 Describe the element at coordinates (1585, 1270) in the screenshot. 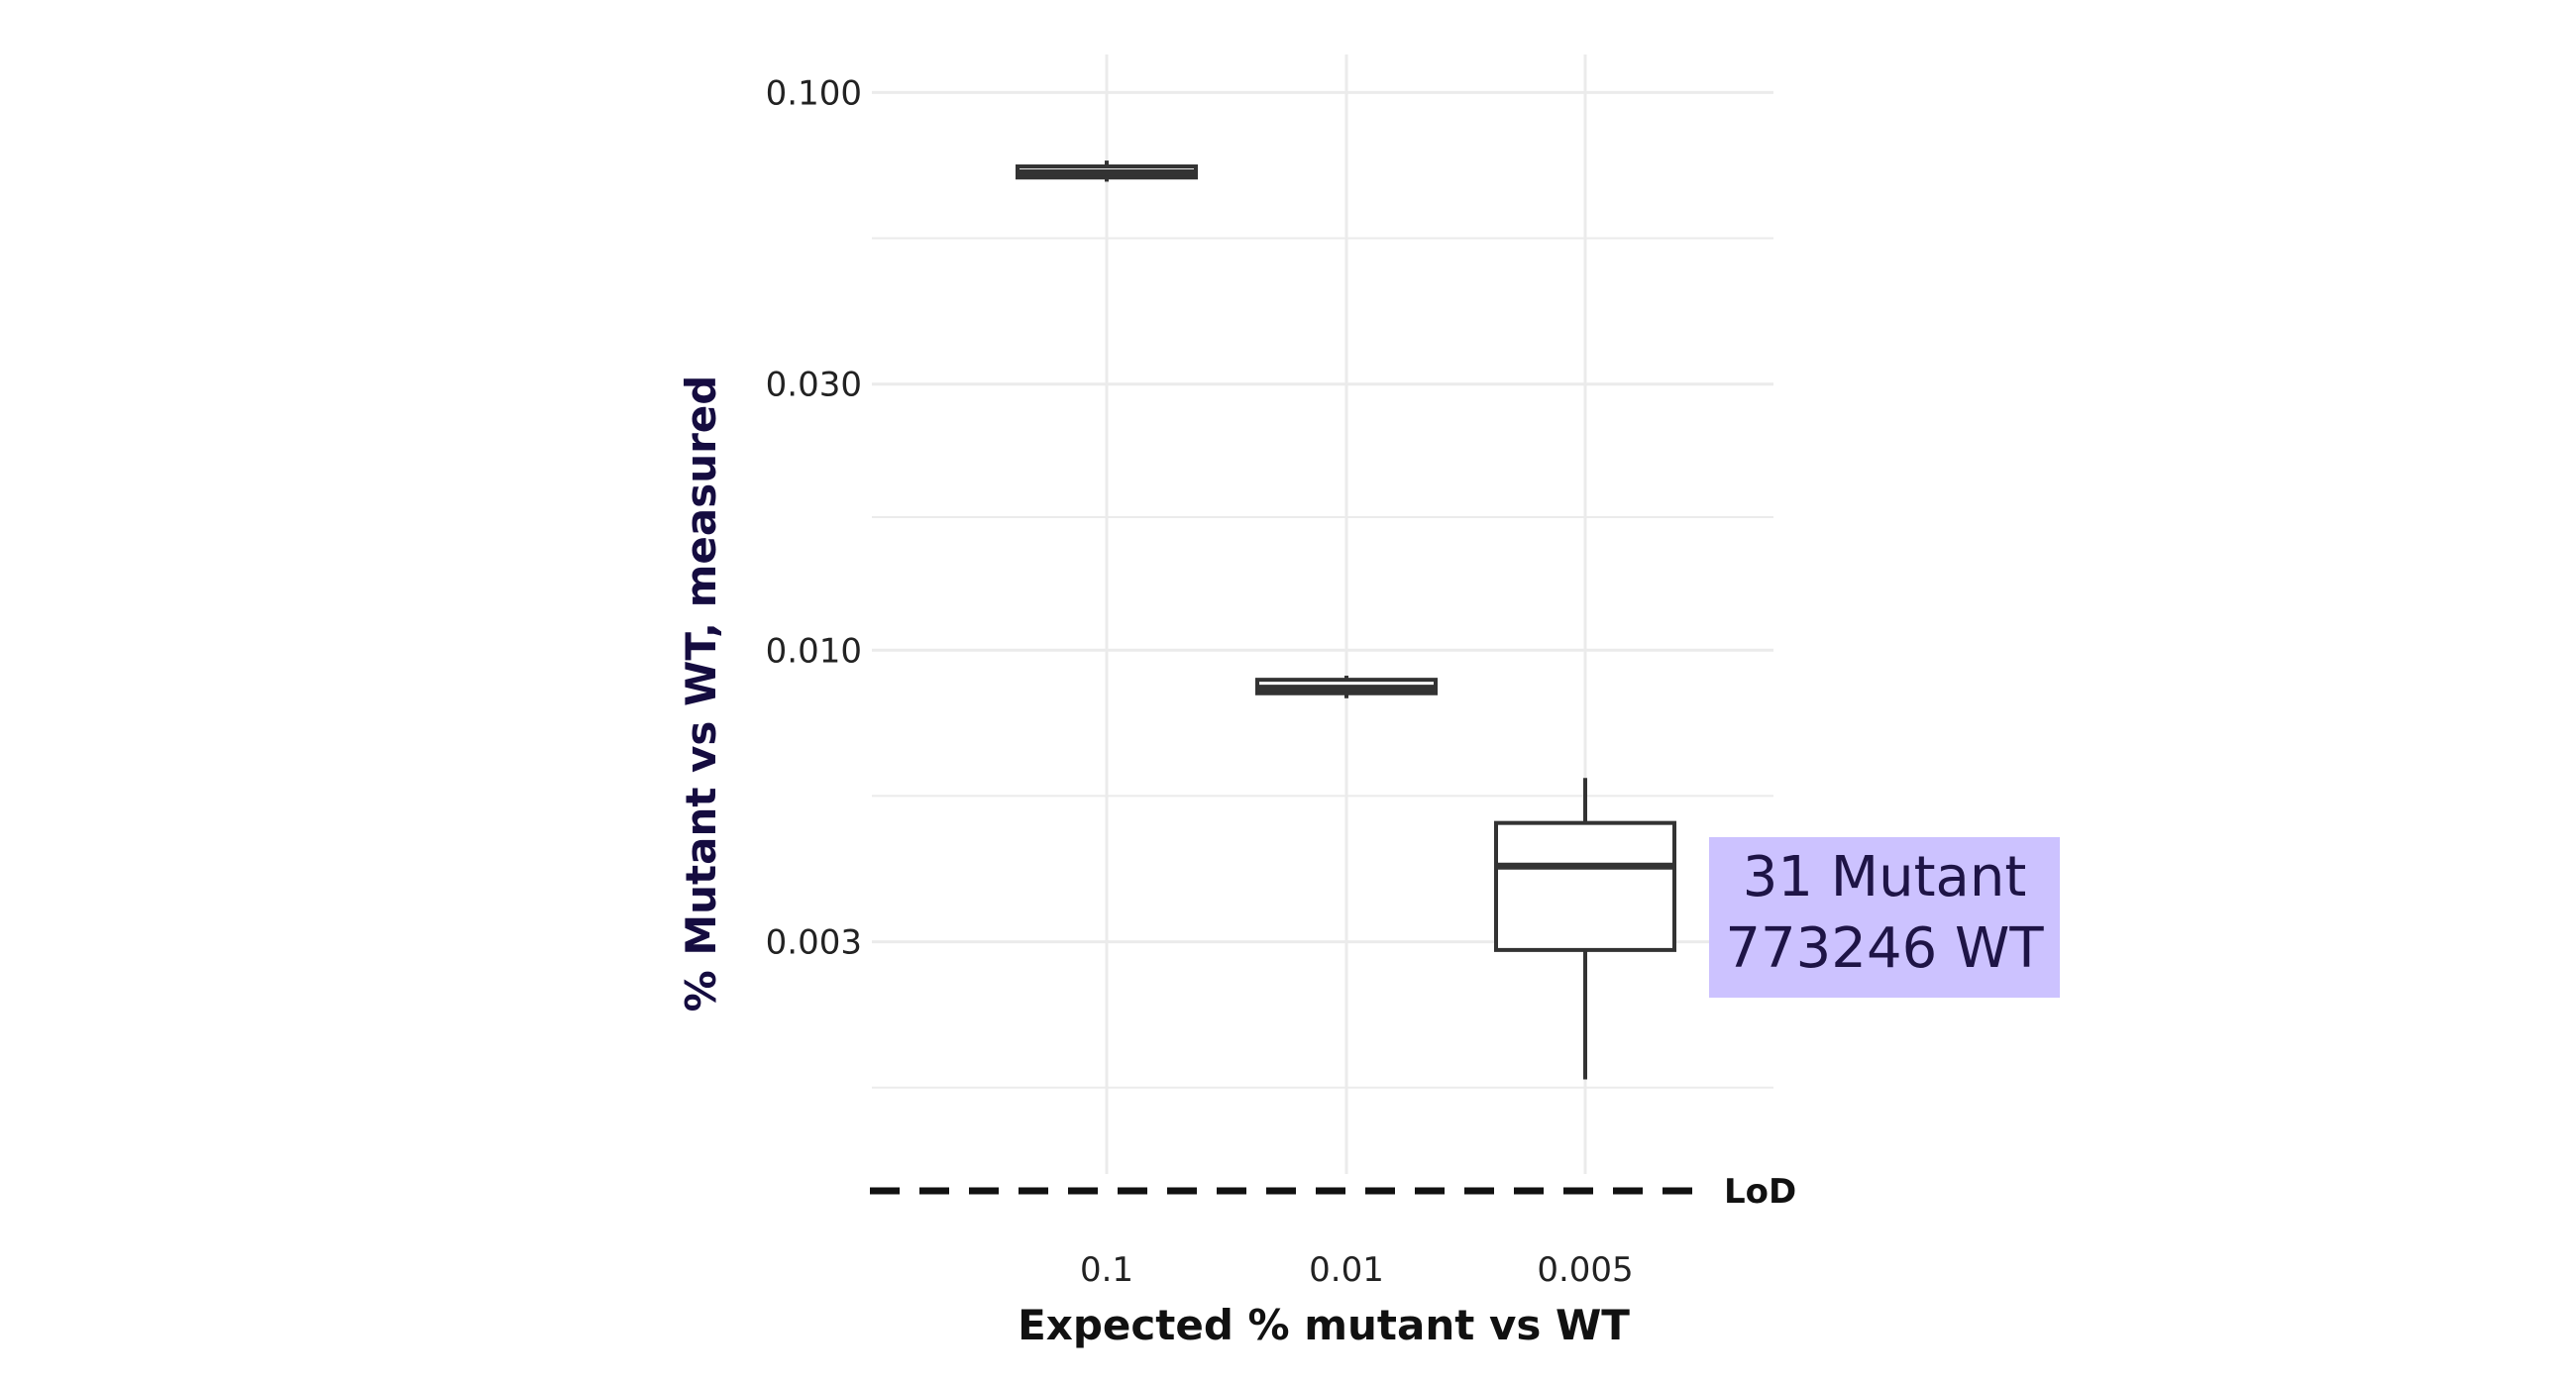

I see `x-tick-label: 0.005` at that location.